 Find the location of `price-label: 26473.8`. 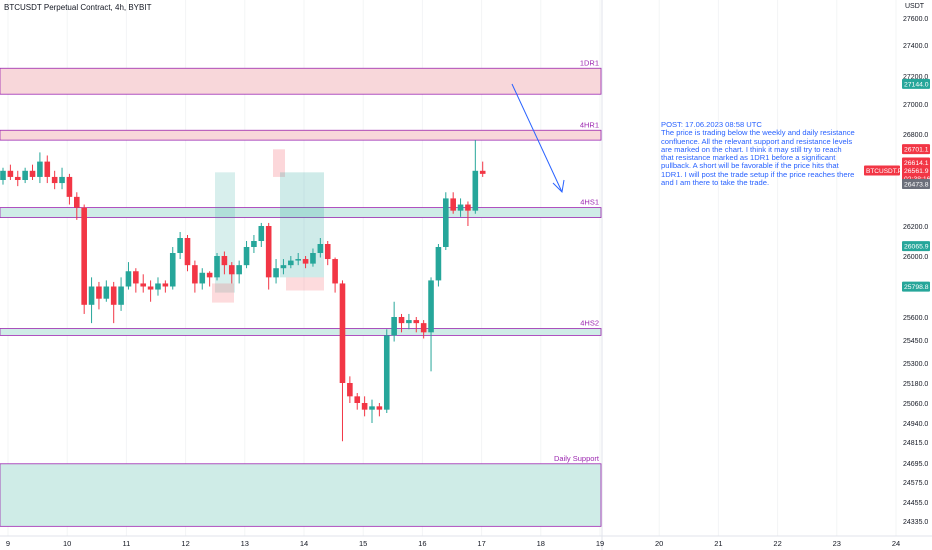

price-label: 26473.8 is located at coordinates (916, 184).